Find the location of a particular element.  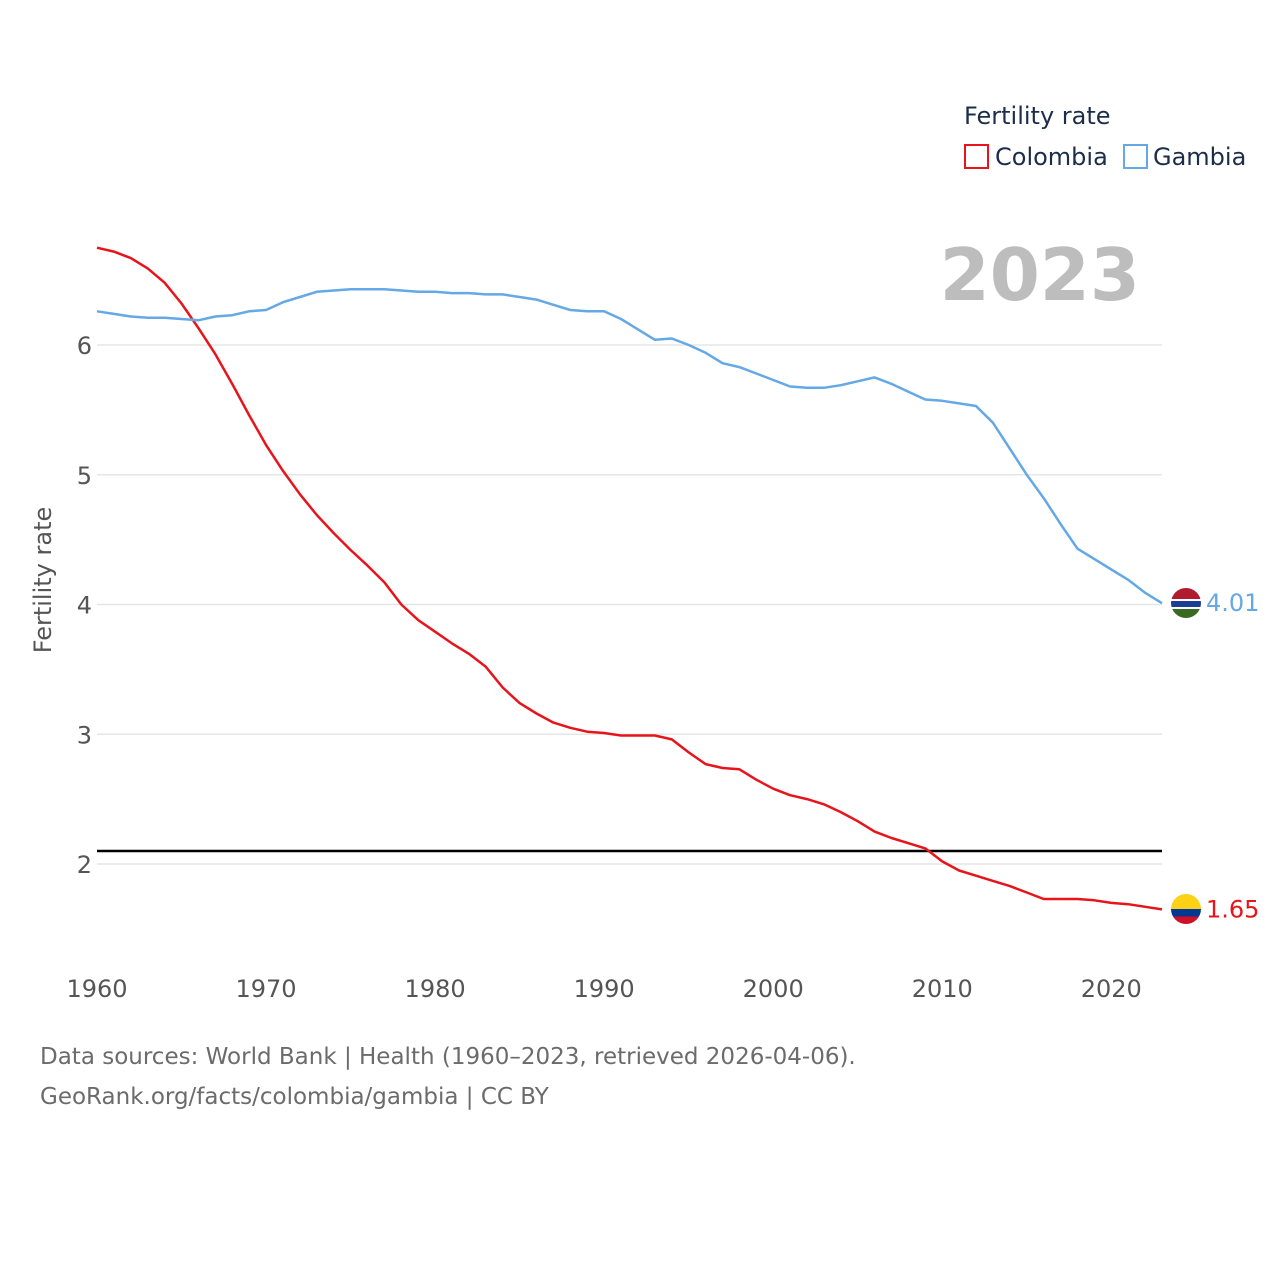

x-axis-ticks: 1960 1970 1980 1990 2000 2010 2020 is located at coordinates (603, 989).